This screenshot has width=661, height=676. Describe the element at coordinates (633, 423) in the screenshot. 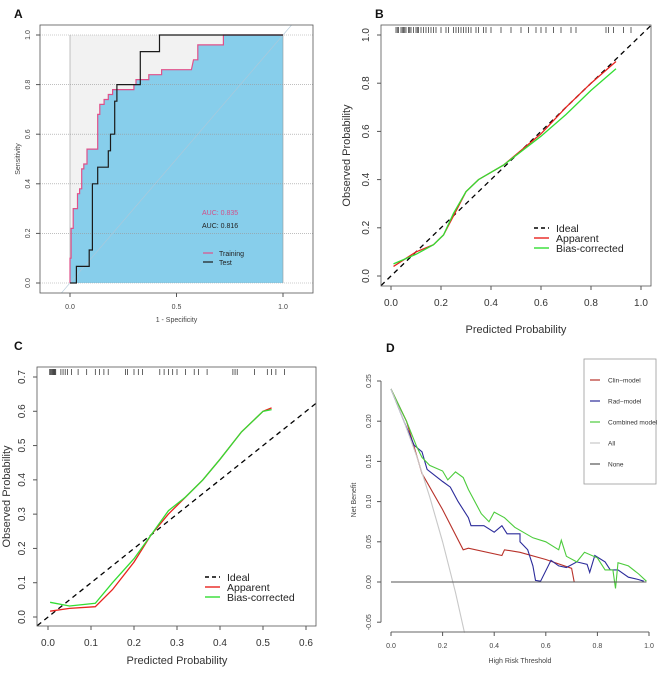

I see `legend-label: Combined model` at that location.